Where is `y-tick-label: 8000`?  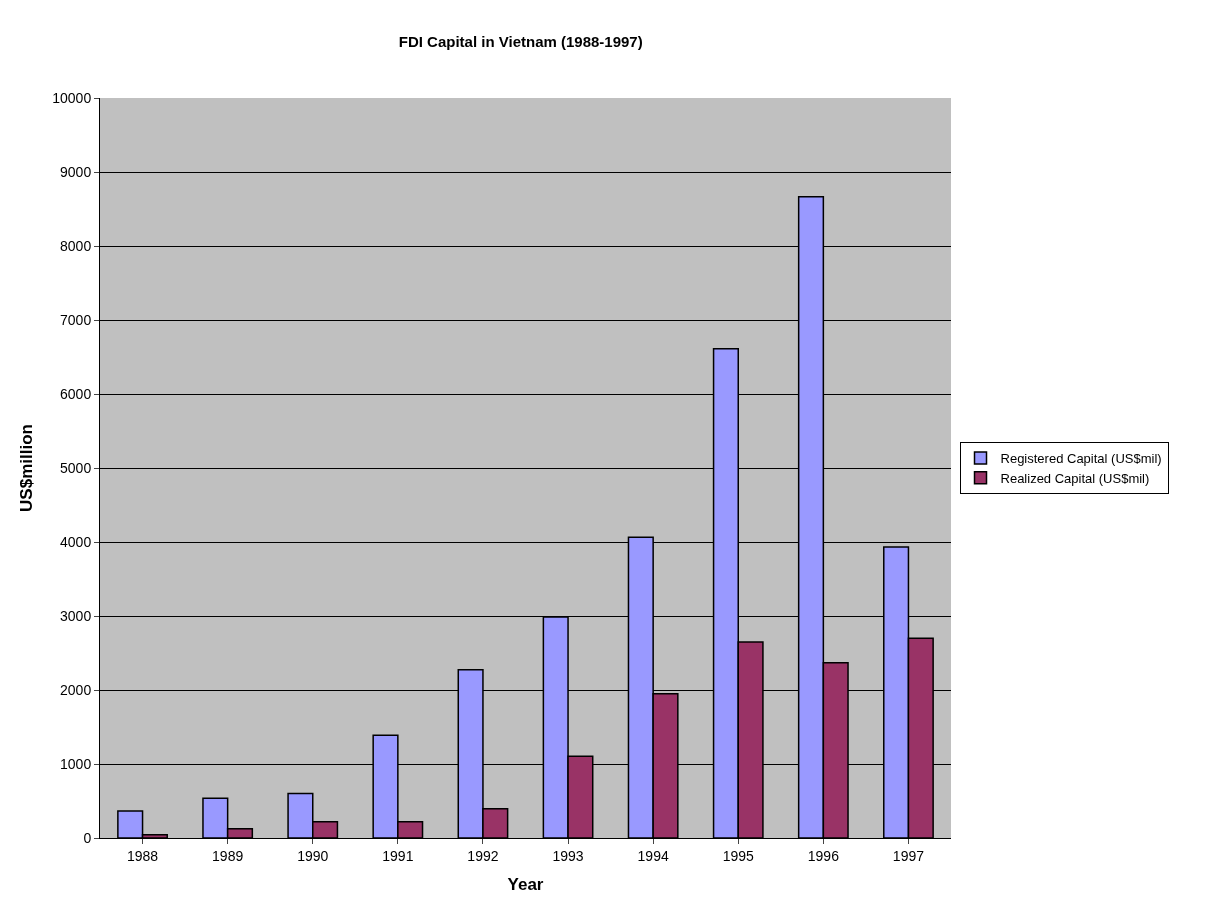 y-tick-label: 8000 is located at coordinates (76, 245).